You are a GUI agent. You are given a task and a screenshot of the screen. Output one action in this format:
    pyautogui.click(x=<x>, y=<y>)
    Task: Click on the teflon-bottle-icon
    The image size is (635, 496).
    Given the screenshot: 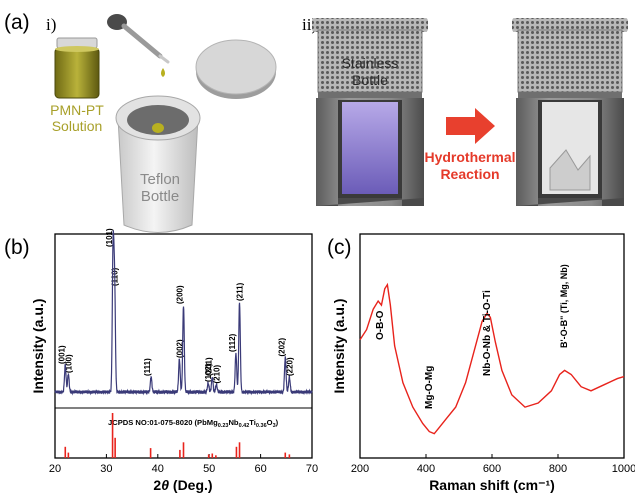 What is the action you would take?
    pyautogui.click(x=158, y=164)
    